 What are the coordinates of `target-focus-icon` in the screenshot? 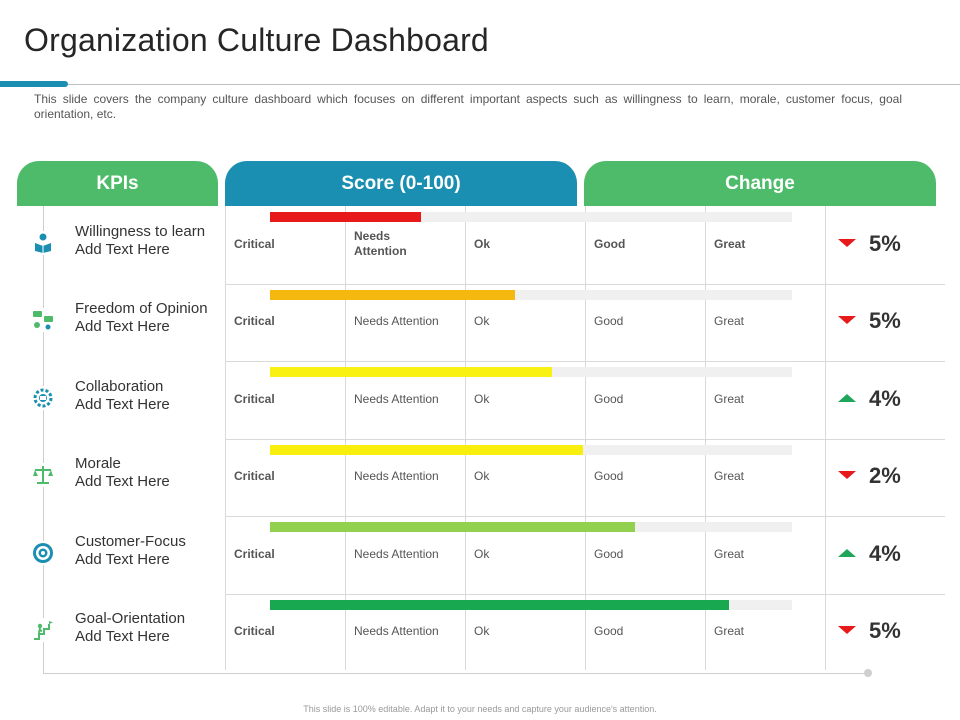 It's located at (43, 553).